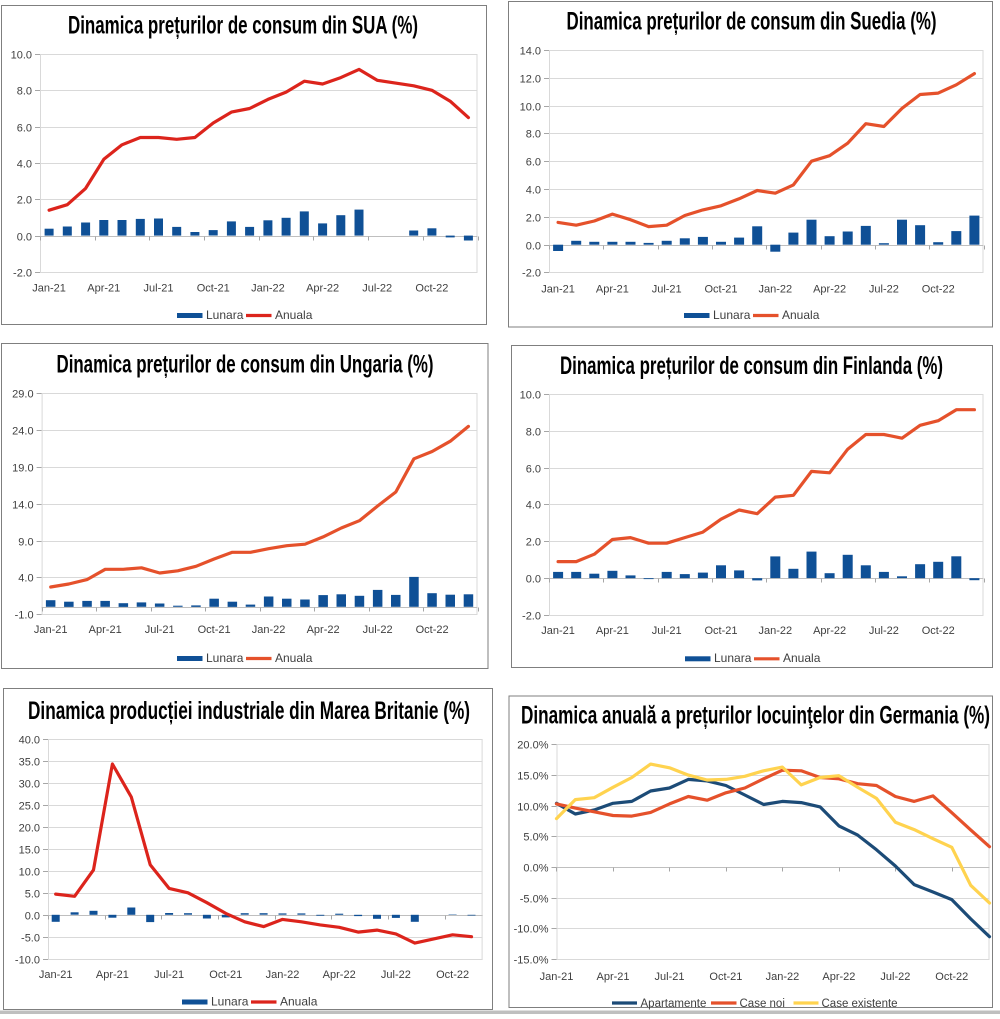 The width and height of the screenshot is (1000, 1019). What do you see at coordinates (531, 929) in the screenshot?
I see `svg-text: -10.0%` at bounding box center [531, 929].